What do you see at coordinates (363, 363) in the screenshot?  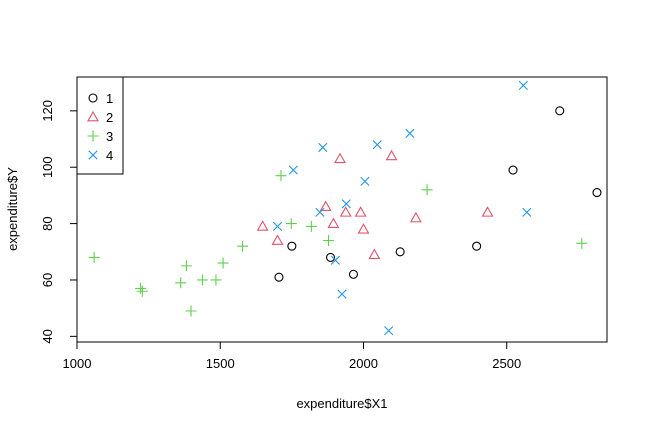 I see `x-tick-label: 2000` at bounding box center [363, 363].